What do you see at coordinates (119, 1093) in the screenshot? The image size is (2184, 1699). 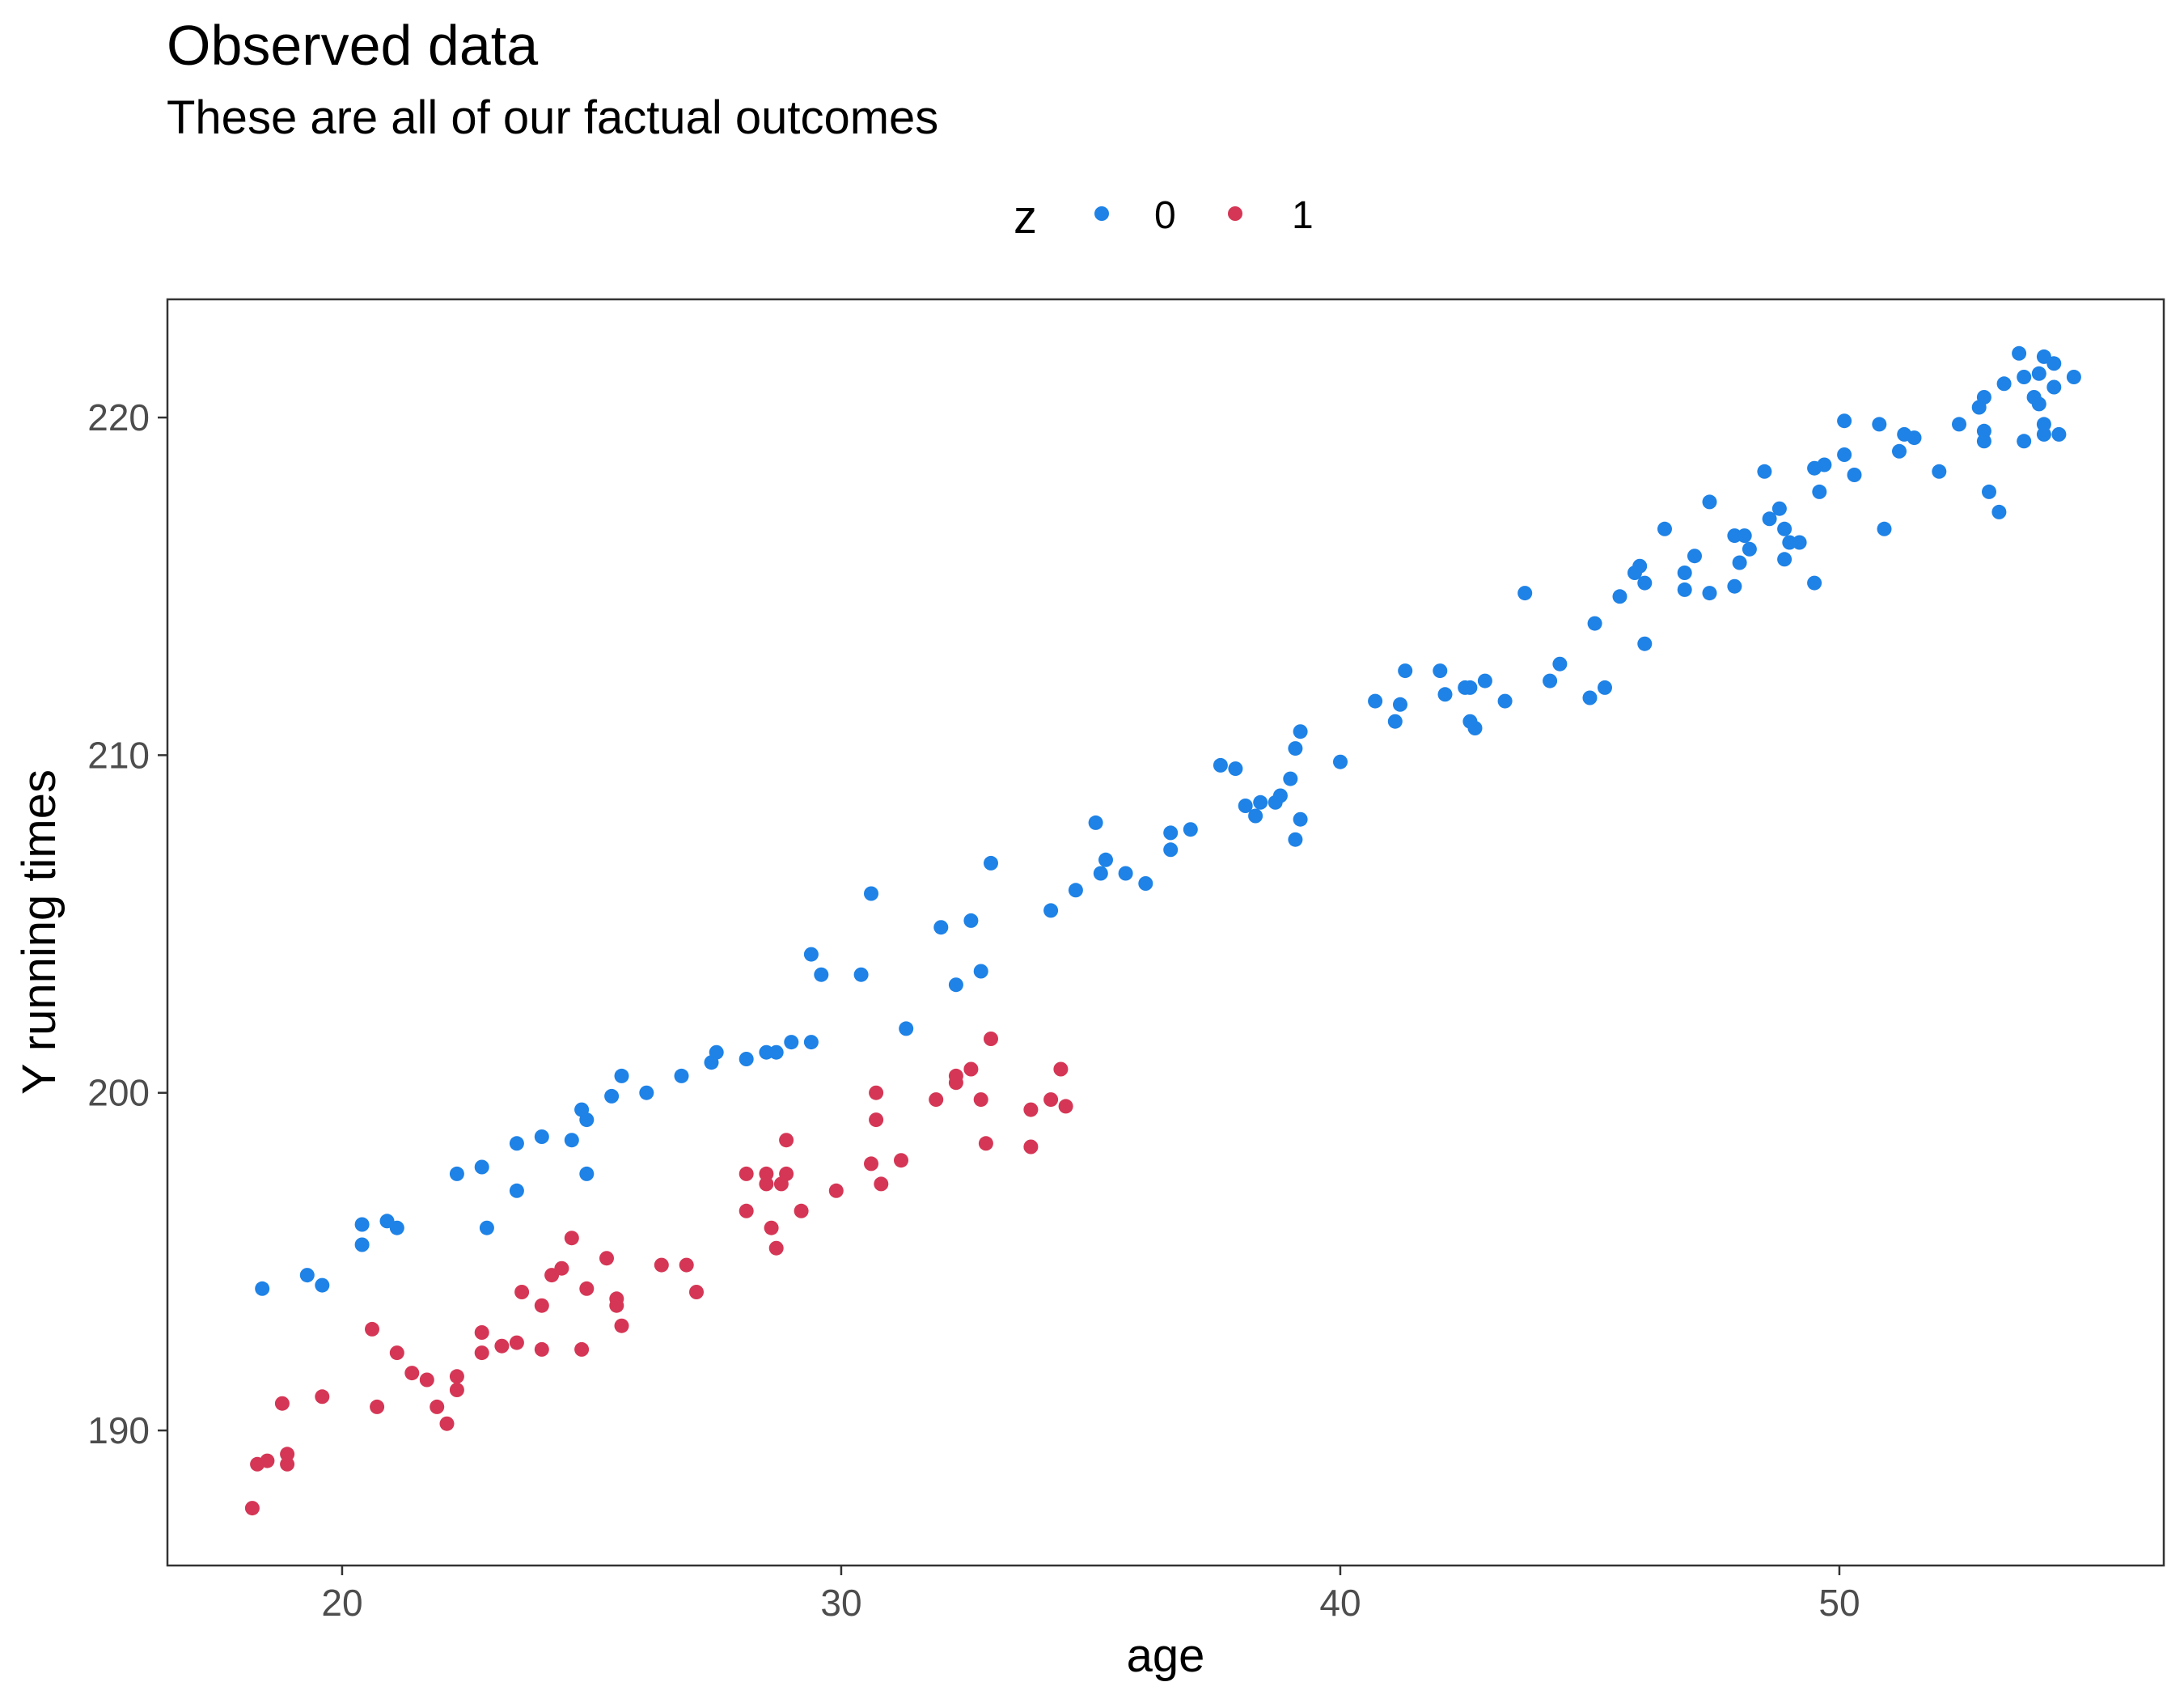 I see `y-tick-label: 200` at bounding box center [119, 1093].